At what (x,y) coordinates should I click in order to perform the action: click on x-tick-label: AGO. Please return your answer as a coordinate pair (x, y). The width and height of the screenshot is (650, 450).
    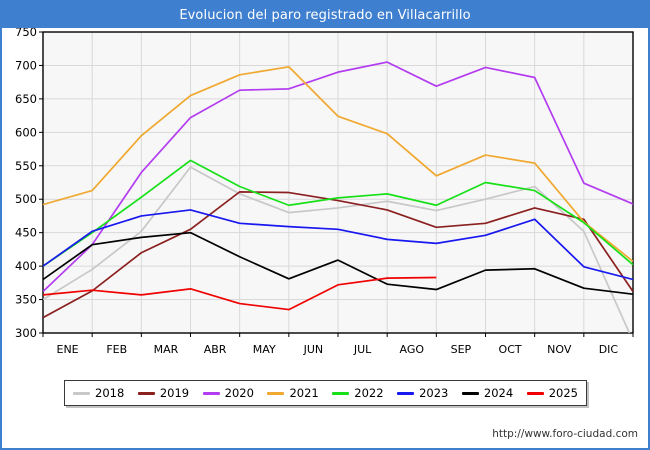
    Looking at the image, I should click on (411, 349).